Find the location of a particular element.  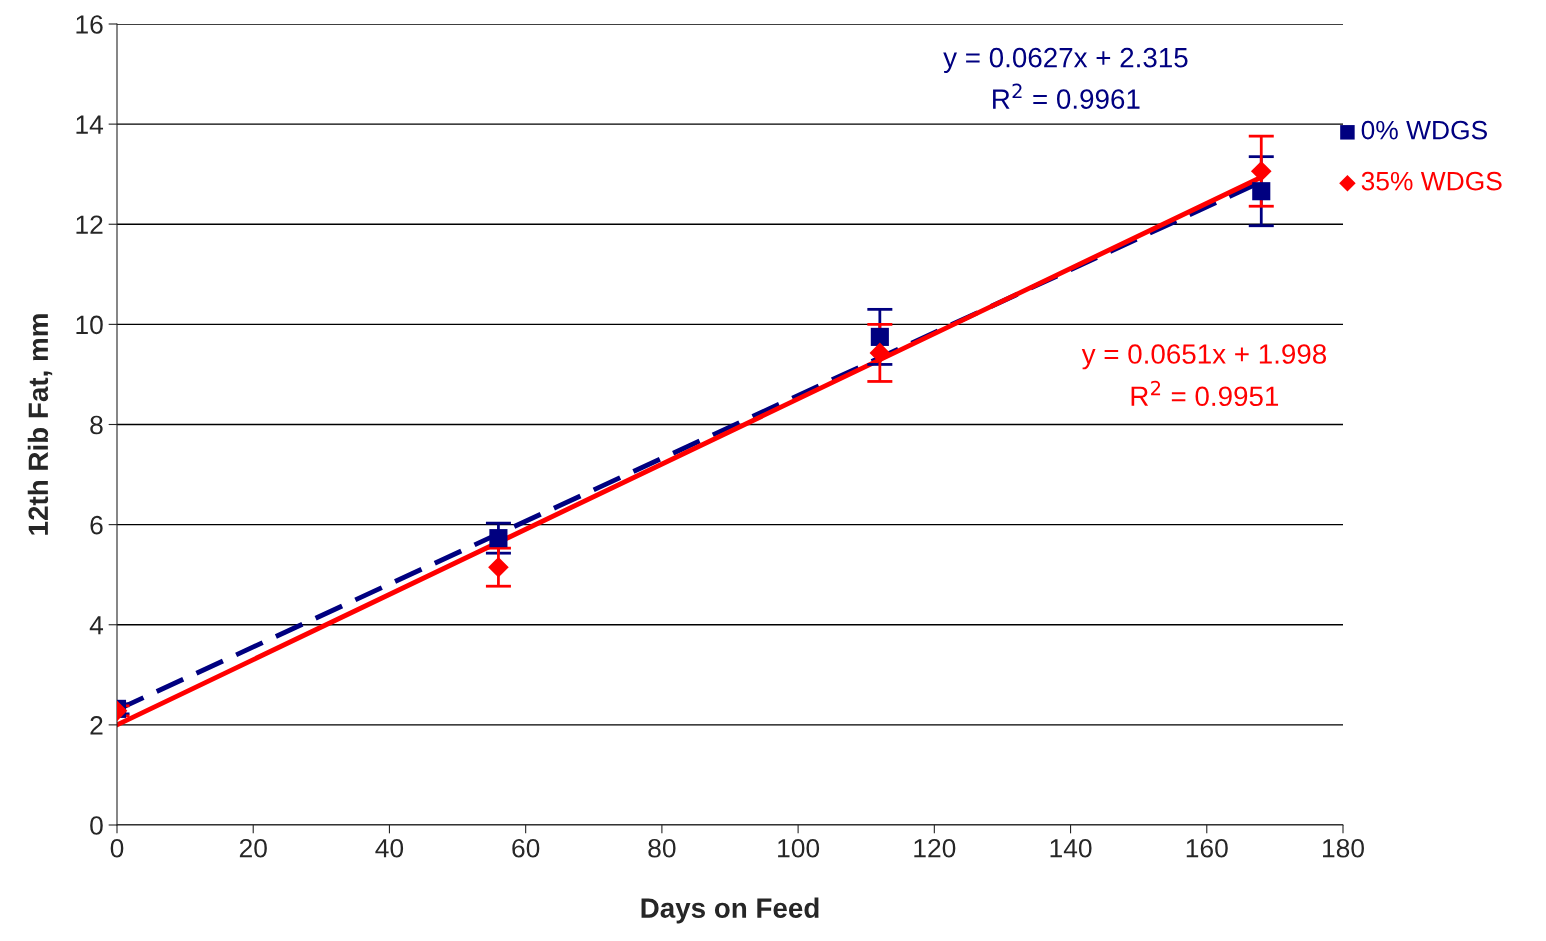

x-tick-label: 20 is located at coordinates (253, 848).